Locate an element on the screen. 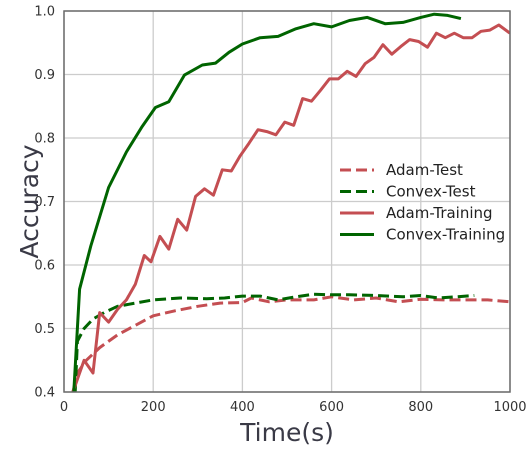 This screenshot has height=450, width=531. x-tick-label: 1000 is located at coordinates (509, 407).